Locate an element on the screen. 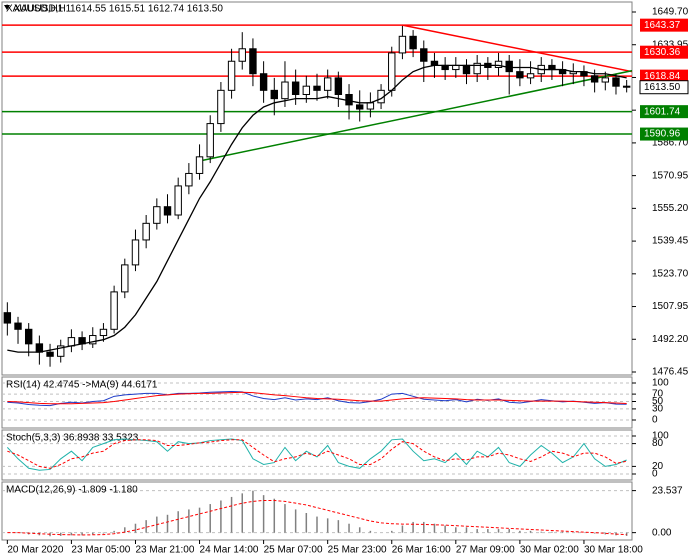 The height and width of the screenshot is (560, 700). level-label: 1590.96 is located at coordinates (662, 134).